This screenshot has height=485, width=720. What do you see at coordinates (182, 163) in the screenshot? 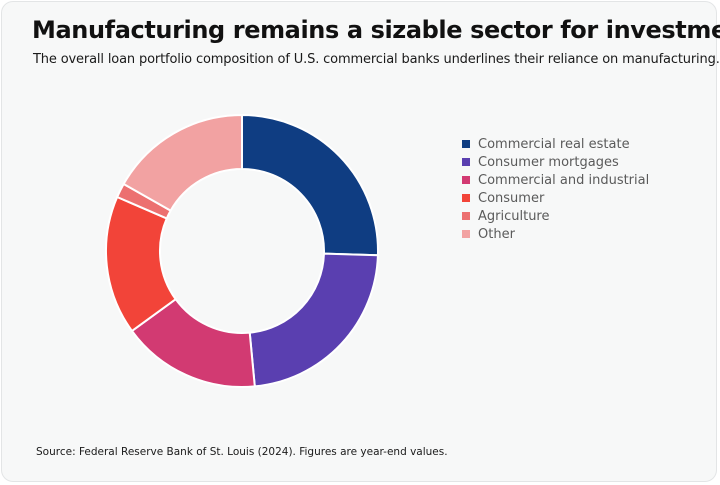
I see `donut-slice-other` at bounding box center [182, 163].